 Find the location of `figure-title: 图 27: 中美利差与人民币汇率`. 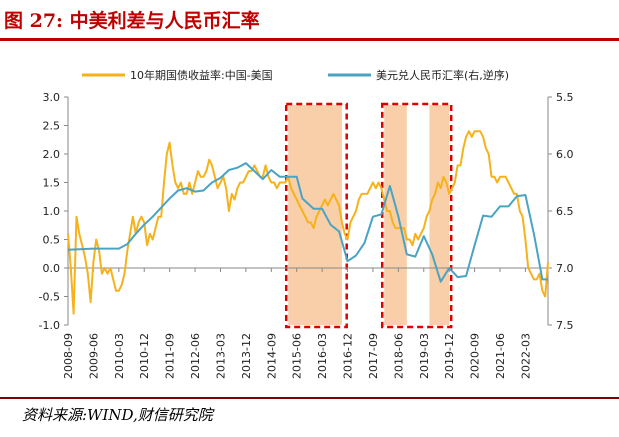

figure-title: 图 27: 中美利差与人民币汇率 is located at coordinates (132, 21).